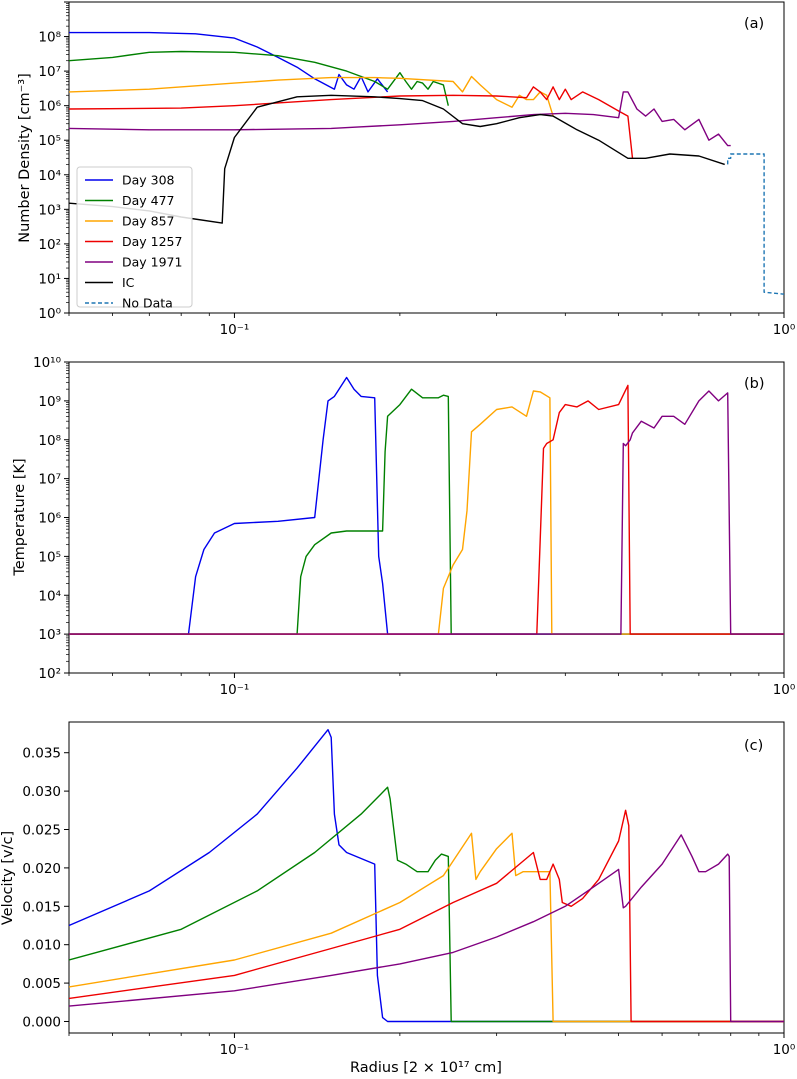  I want to click on legend-label: Day 308, so click(148, 180).